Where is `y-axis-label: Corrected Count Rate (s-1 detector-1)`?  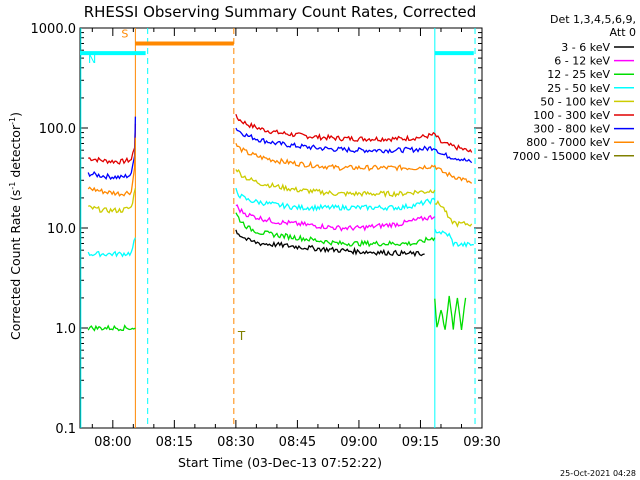
y-axis-label: Corrected Count Rate (s-1 detector-1) is located at coordinates (15, 226).